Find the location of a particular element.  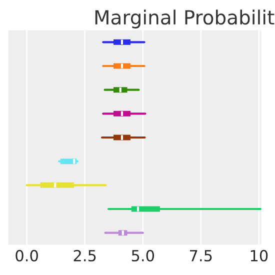

chart-title: Marginal Probabilit is located at coordinates (184, 19).